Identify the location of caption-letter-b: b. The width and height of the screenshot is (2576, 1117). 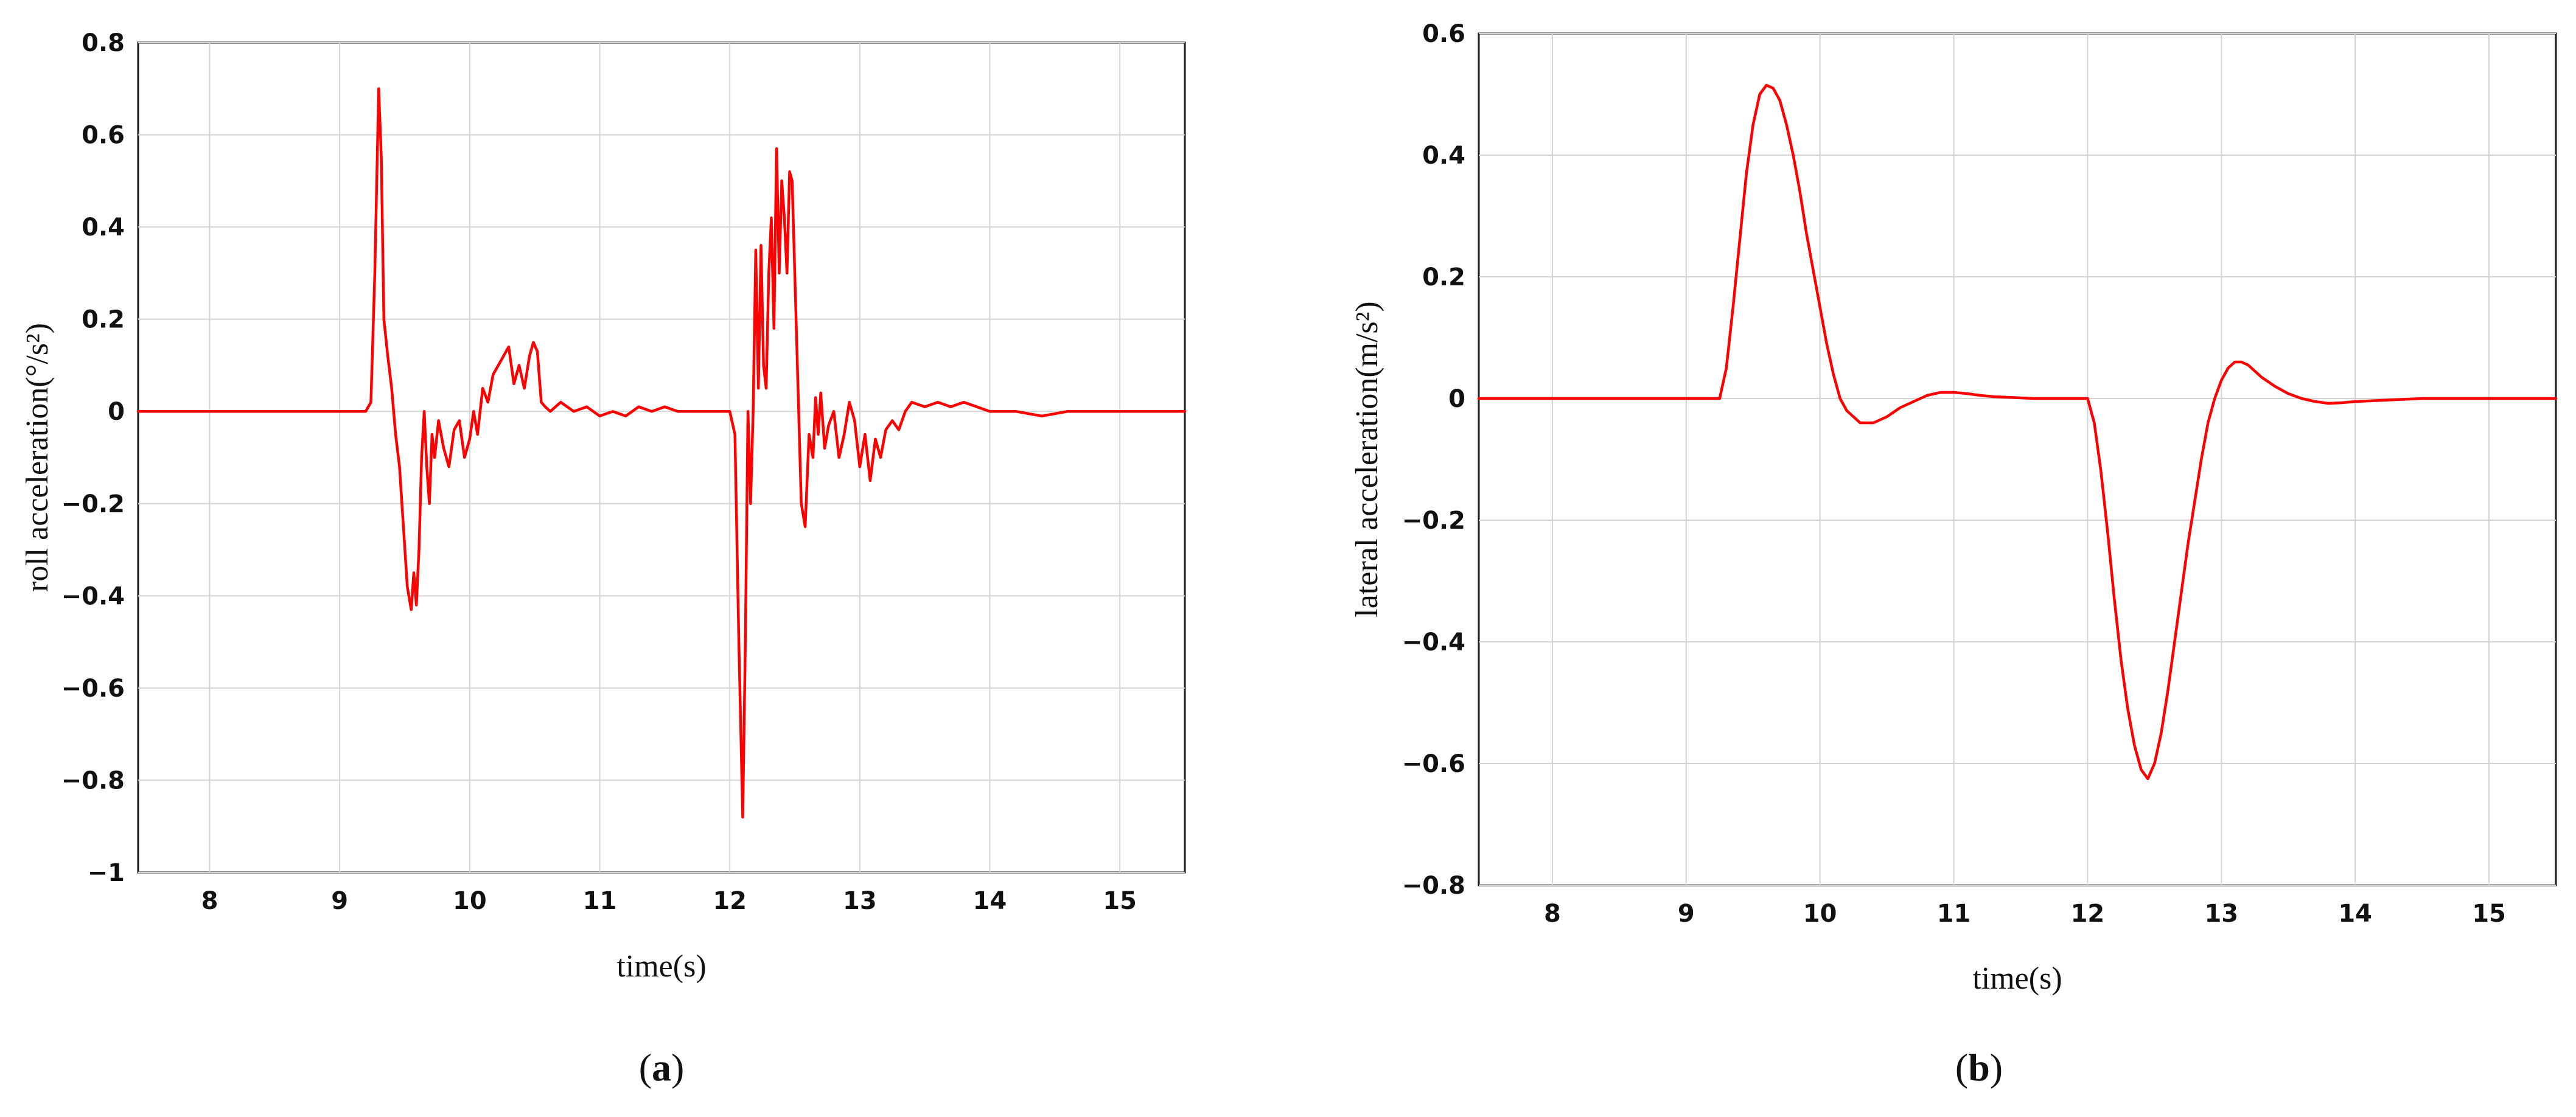
(1979, 1067).